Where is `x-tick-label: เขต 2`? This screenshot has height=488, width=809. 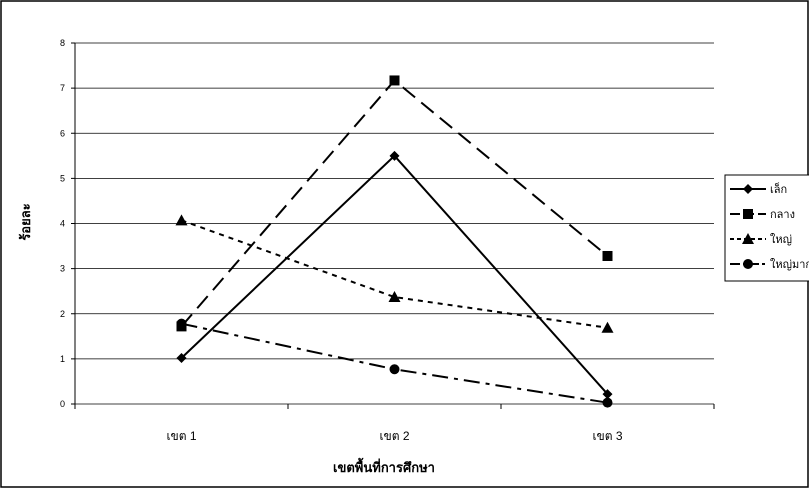 x-tick-label: เขต 2 is located at coordinates (394, 436).